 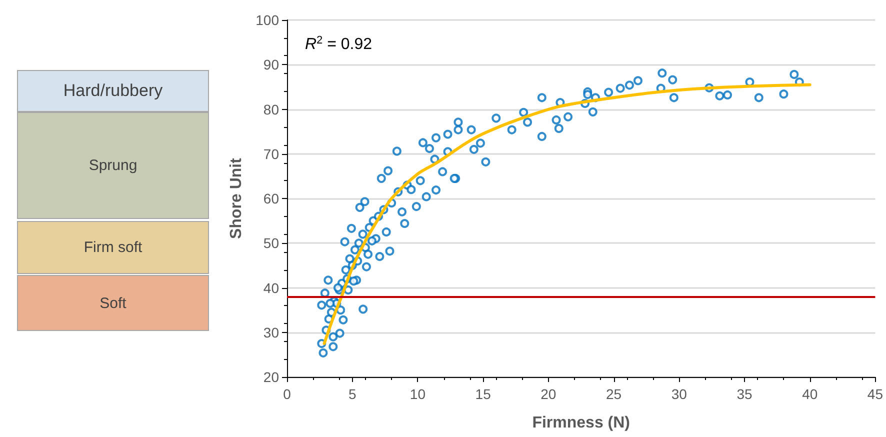 What do you see at coordinates (875, 394) in the screenshot?
I see `x-tick-label: 45` at bounding box center [875, 394].